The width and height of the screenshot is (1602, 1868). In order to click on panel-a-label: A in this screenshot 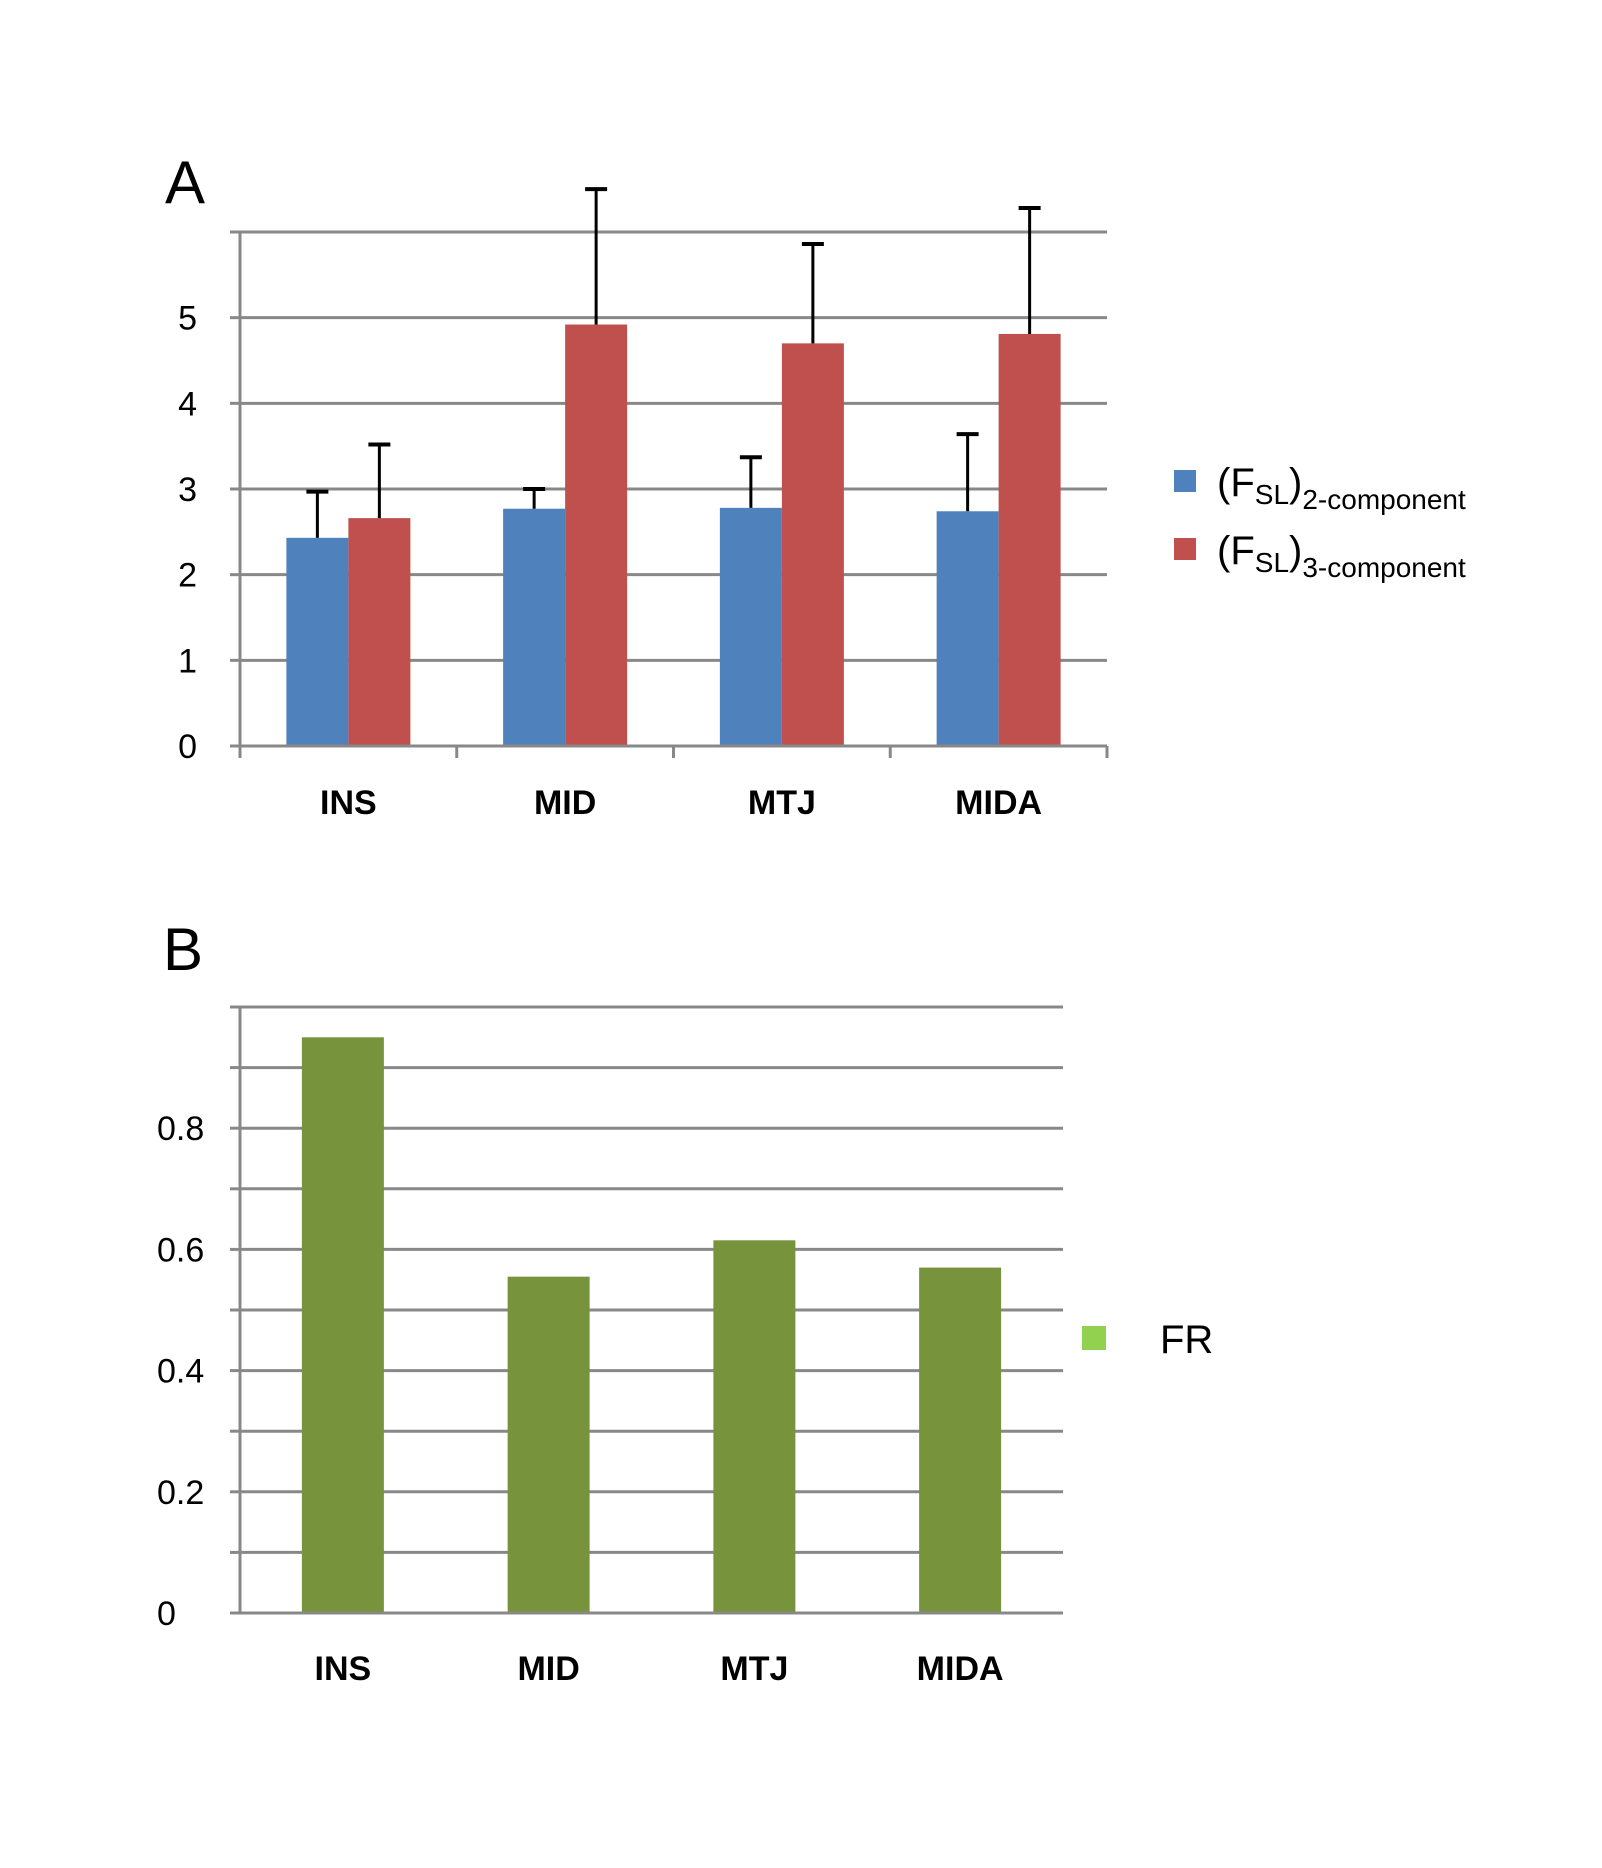, I will do `click(185, 182)`.